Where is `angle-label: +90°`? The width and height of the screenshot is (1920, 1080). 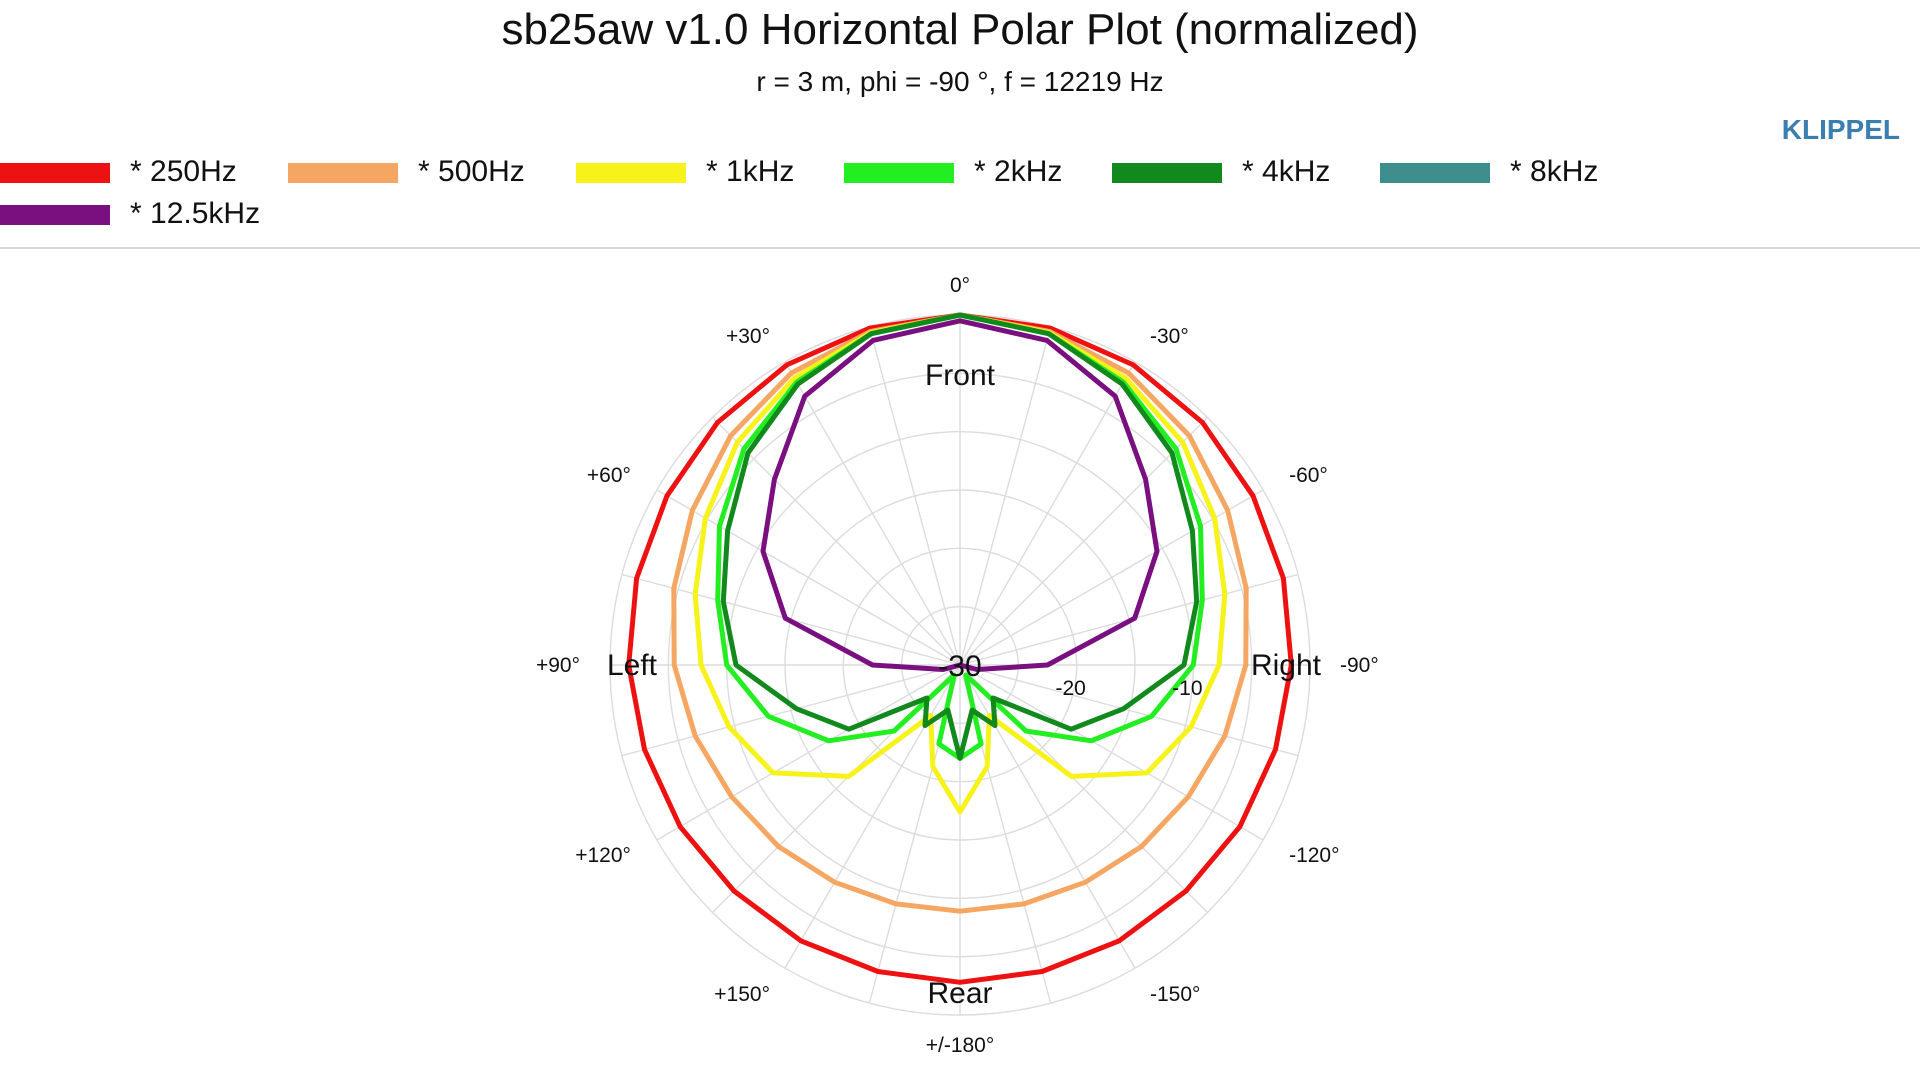
angle-label: +90° is located at coordinates (558, 665).